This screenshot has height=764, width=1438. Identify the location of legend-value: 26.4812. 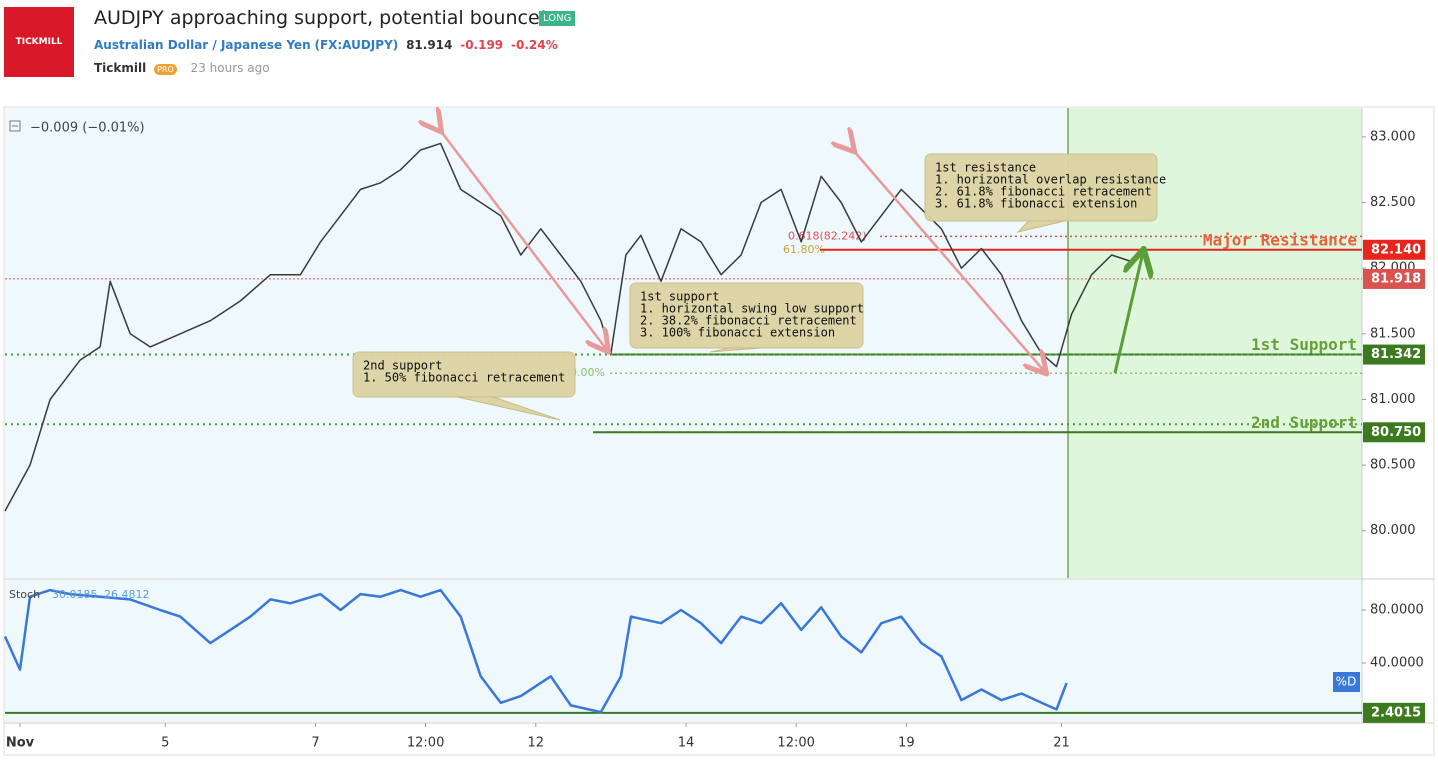
(127, 594).